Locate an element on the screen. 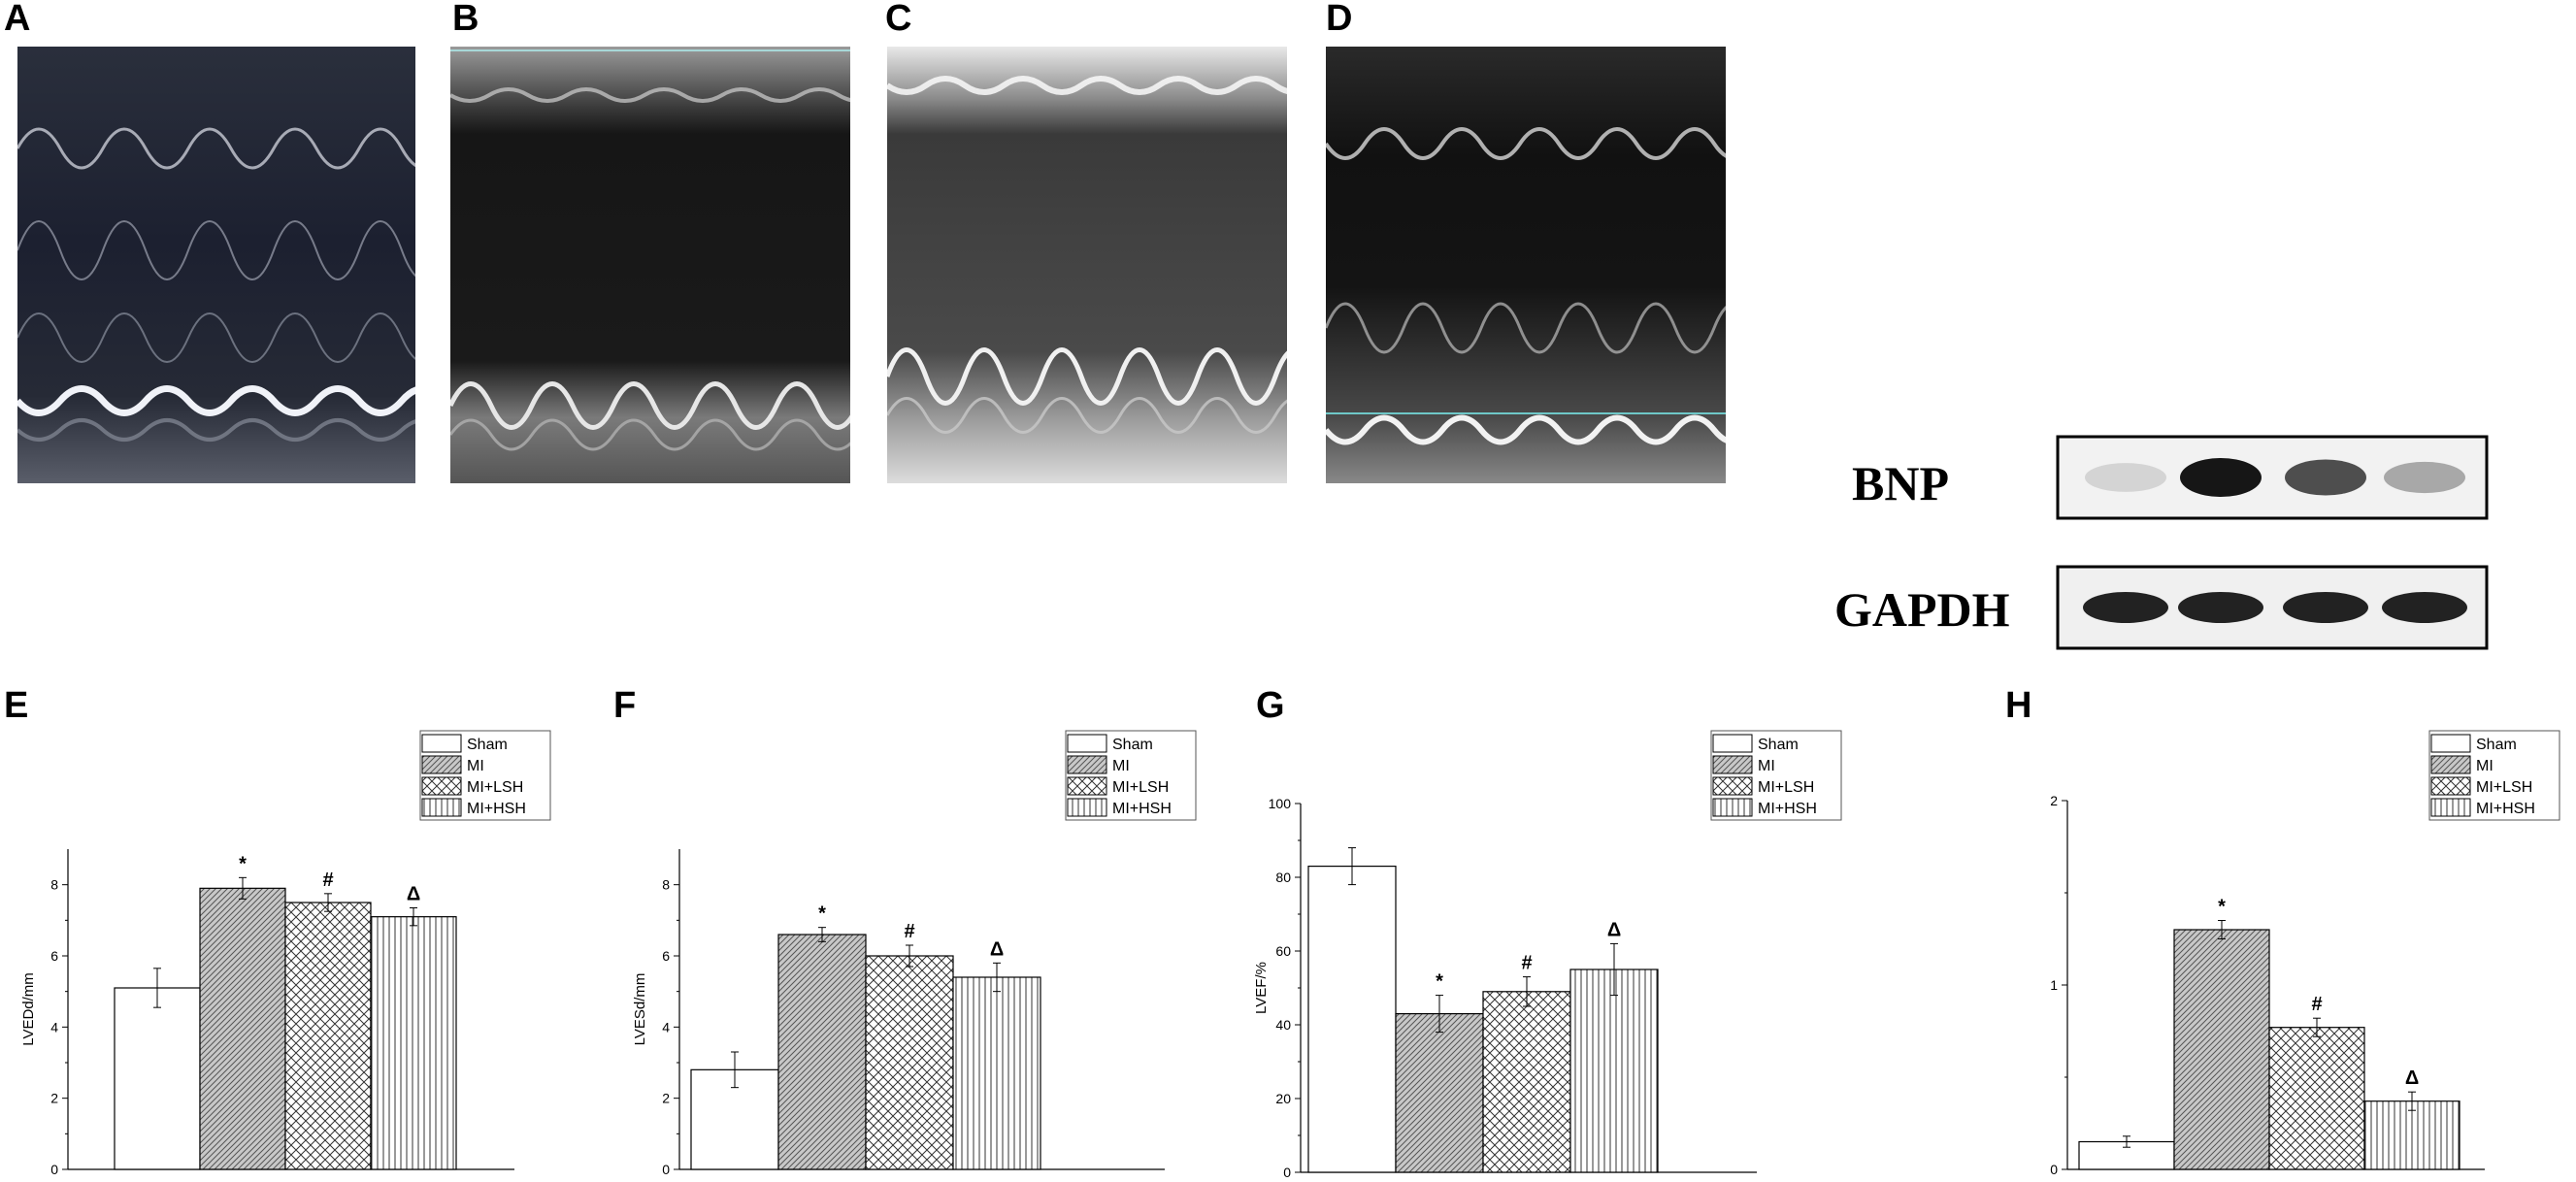 The width and height of the screenshot is (2576, 1182). panel-label-a: A is located at coordinates (17, 19).